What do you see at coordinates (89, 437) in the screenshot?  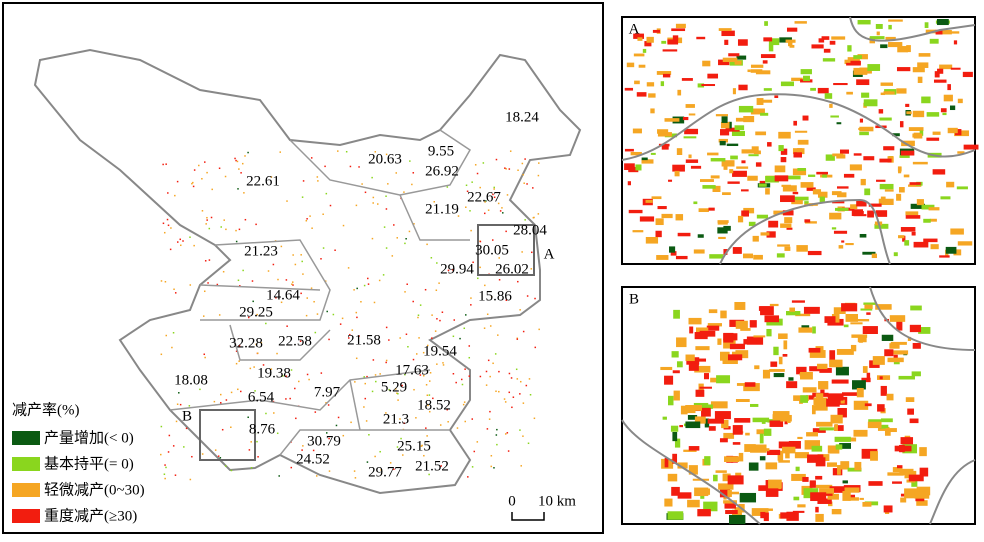 I see `legend-label: 产量增加(< 0)` at bounding box center [89, 437].